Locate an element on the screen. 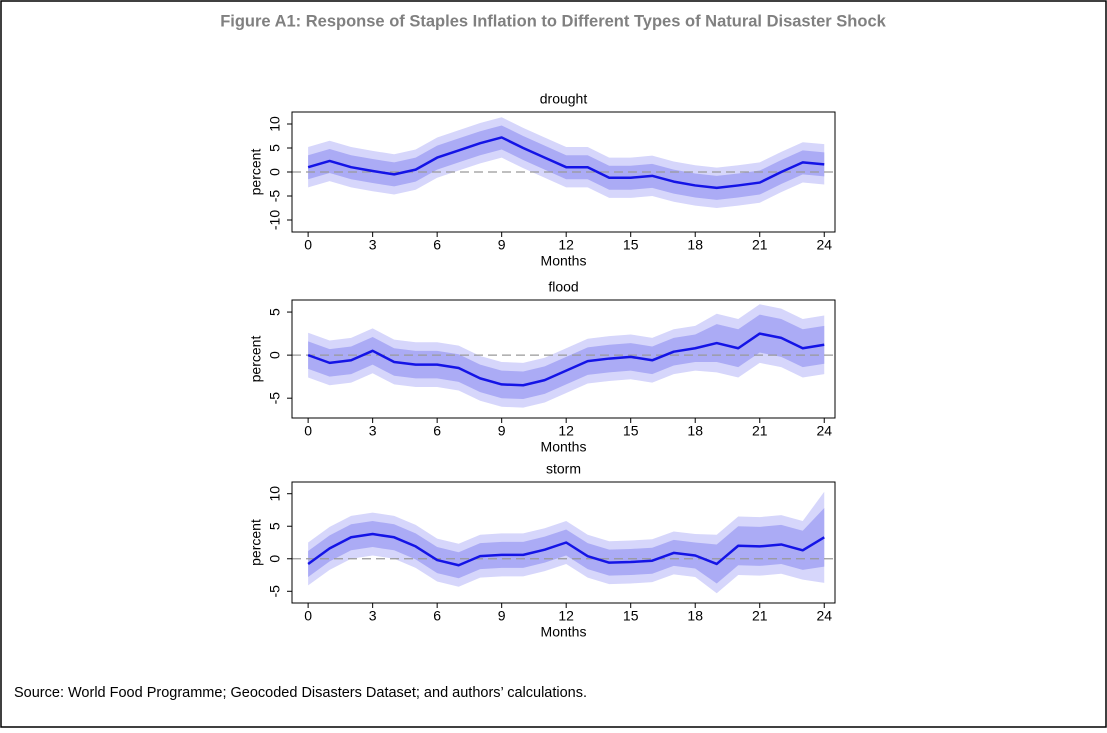  panel-title: flood is located at coordinates (563, 287).